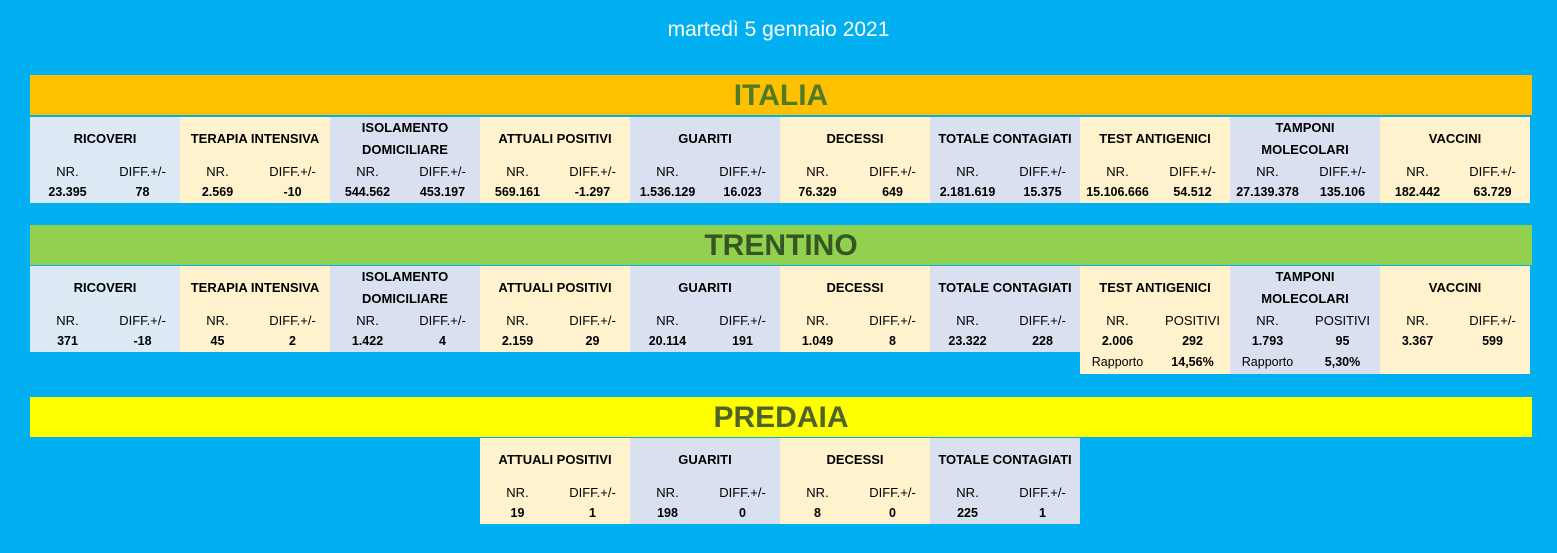 The image size is (1557, 553). Describe the element at coordinates (1305, 138) in the screenshot. I see `card-title: TAMPONI MOLECOLARI` at that location.